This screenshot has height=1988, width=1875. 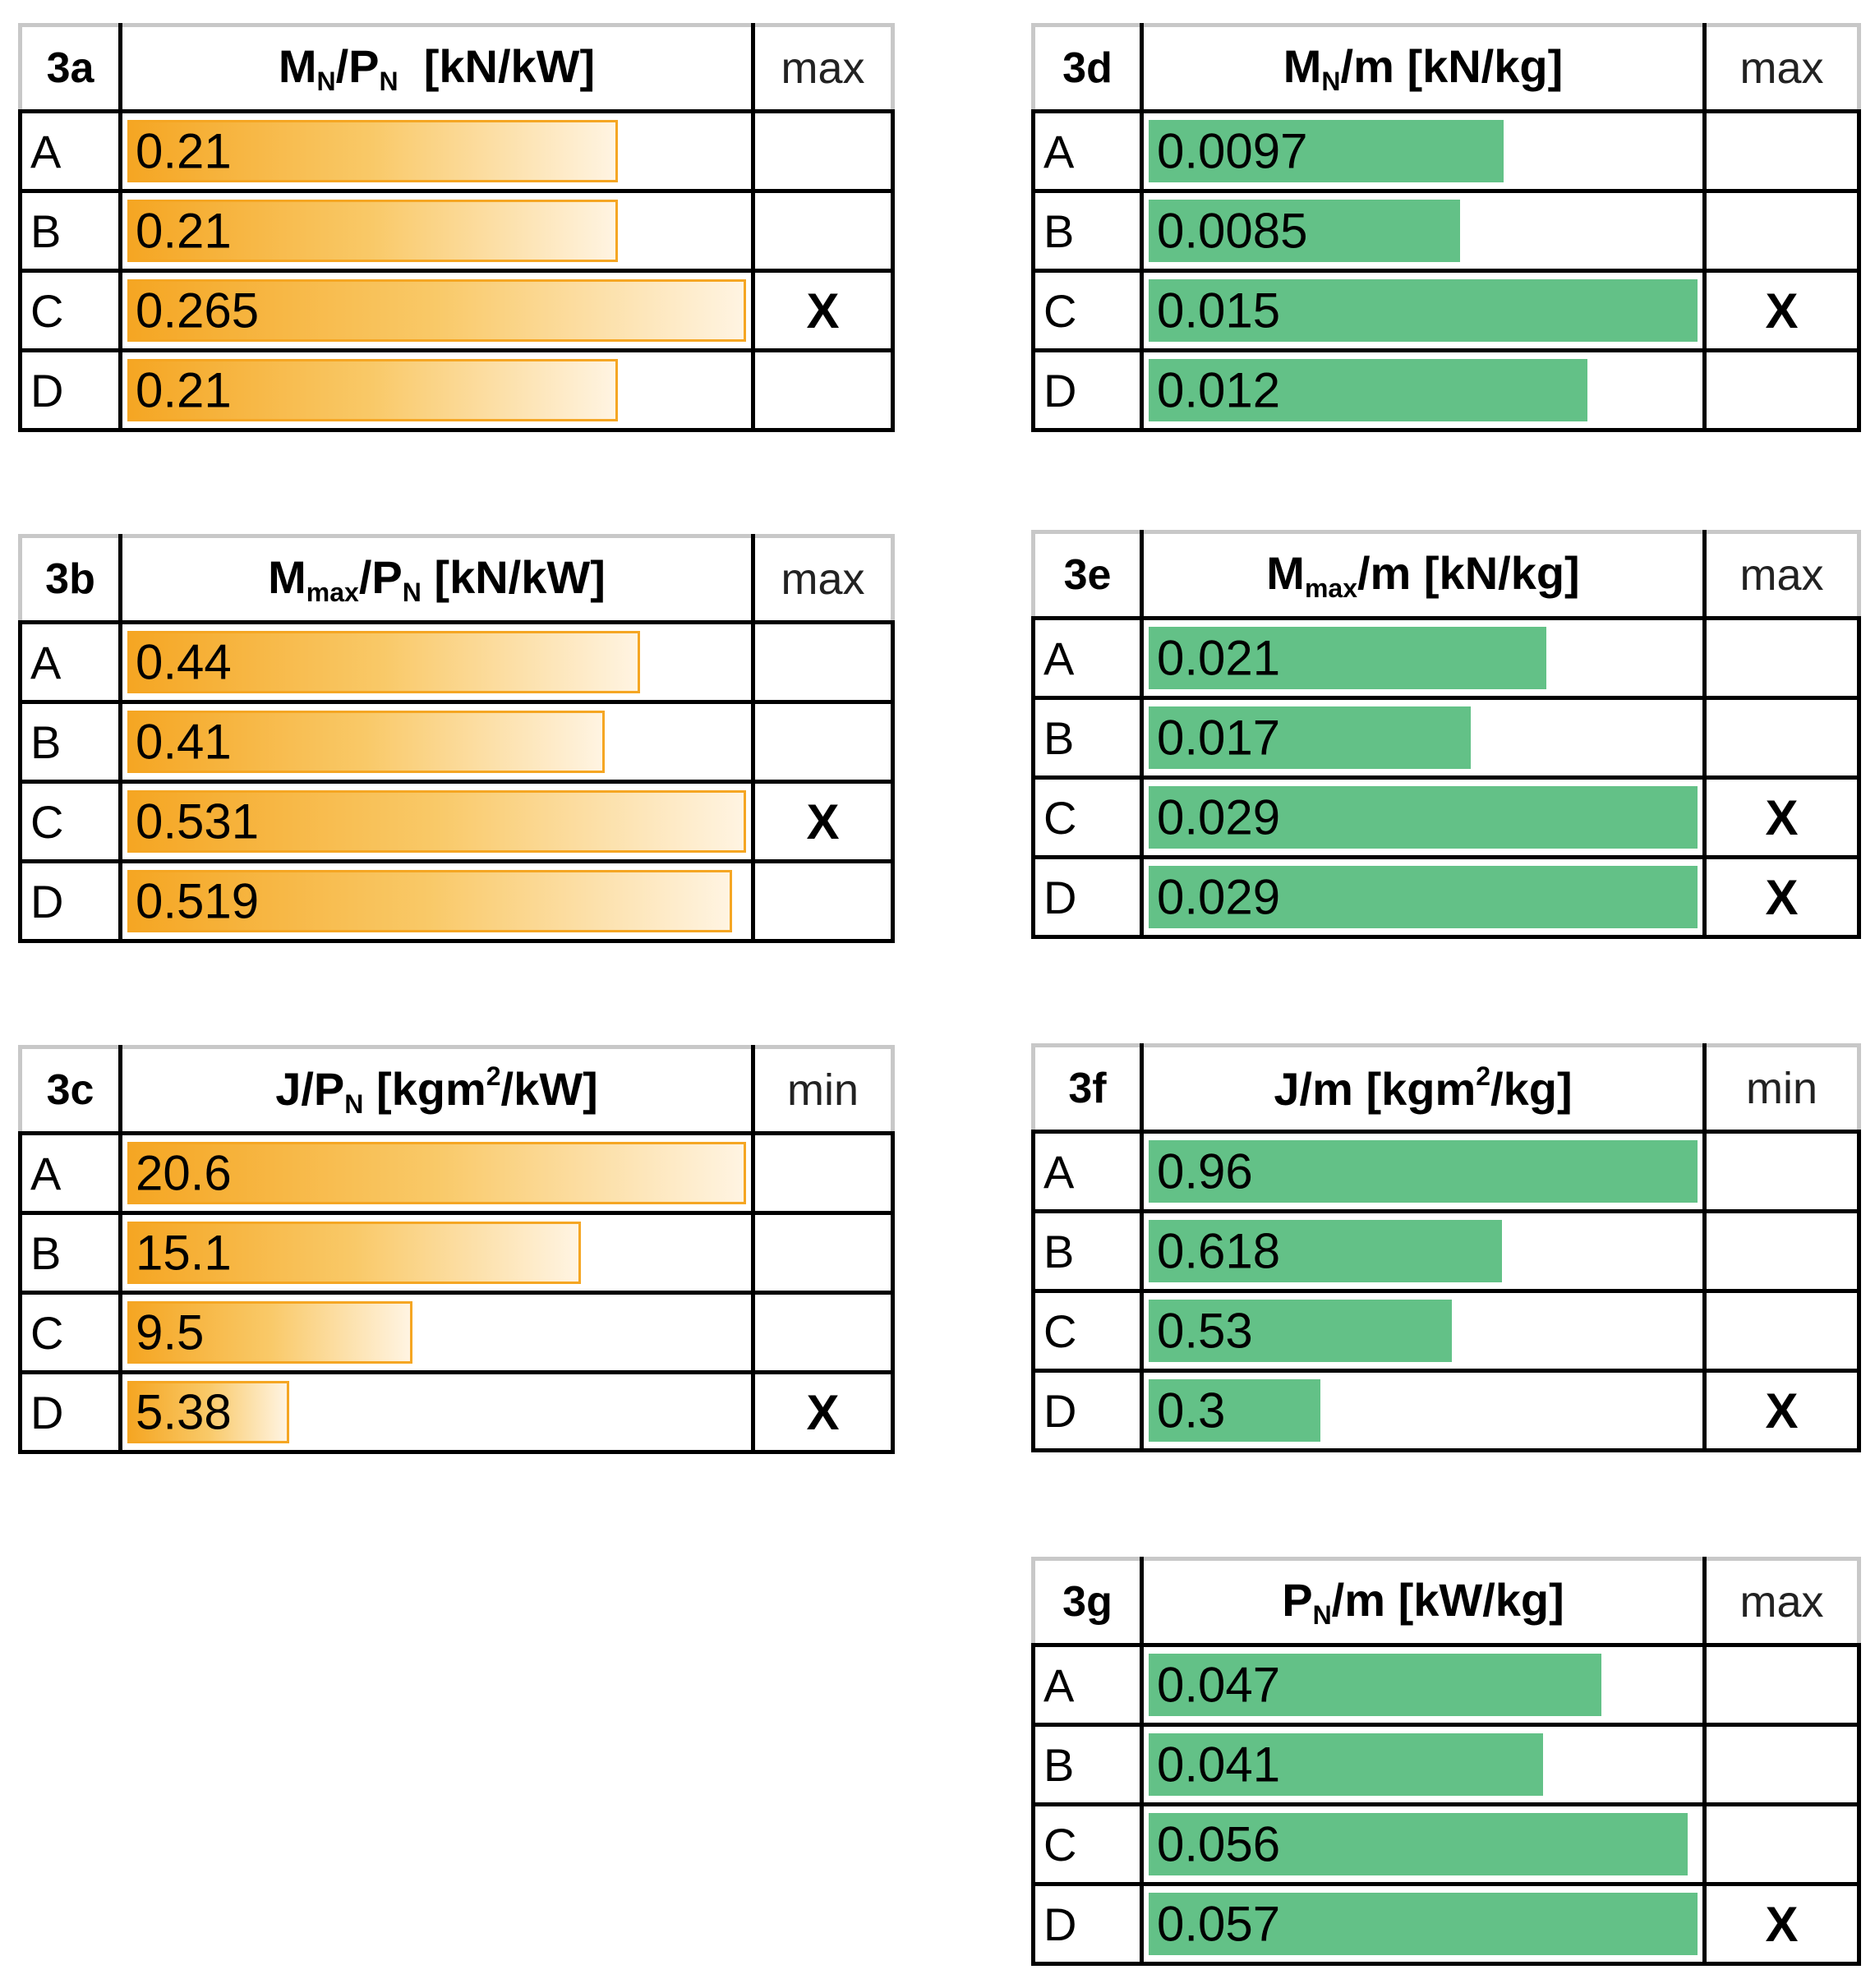 I want to click on table-row: D 0.012, so click(x=1446, y=390).